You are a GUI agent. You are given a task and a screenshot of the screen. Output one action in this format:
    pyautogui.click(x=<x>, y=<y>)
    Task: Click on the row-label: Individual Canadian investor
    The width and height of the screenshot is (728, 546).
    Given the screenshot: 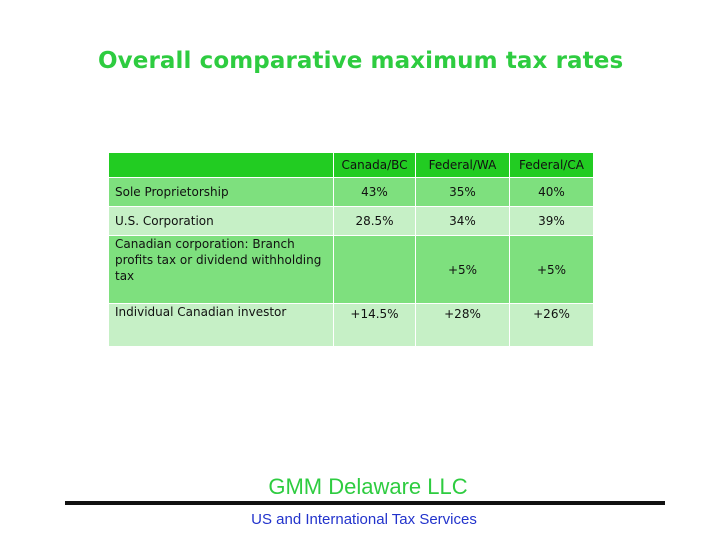 What is the action you would take?
    pyautogui.click(x=221, y=325)
    